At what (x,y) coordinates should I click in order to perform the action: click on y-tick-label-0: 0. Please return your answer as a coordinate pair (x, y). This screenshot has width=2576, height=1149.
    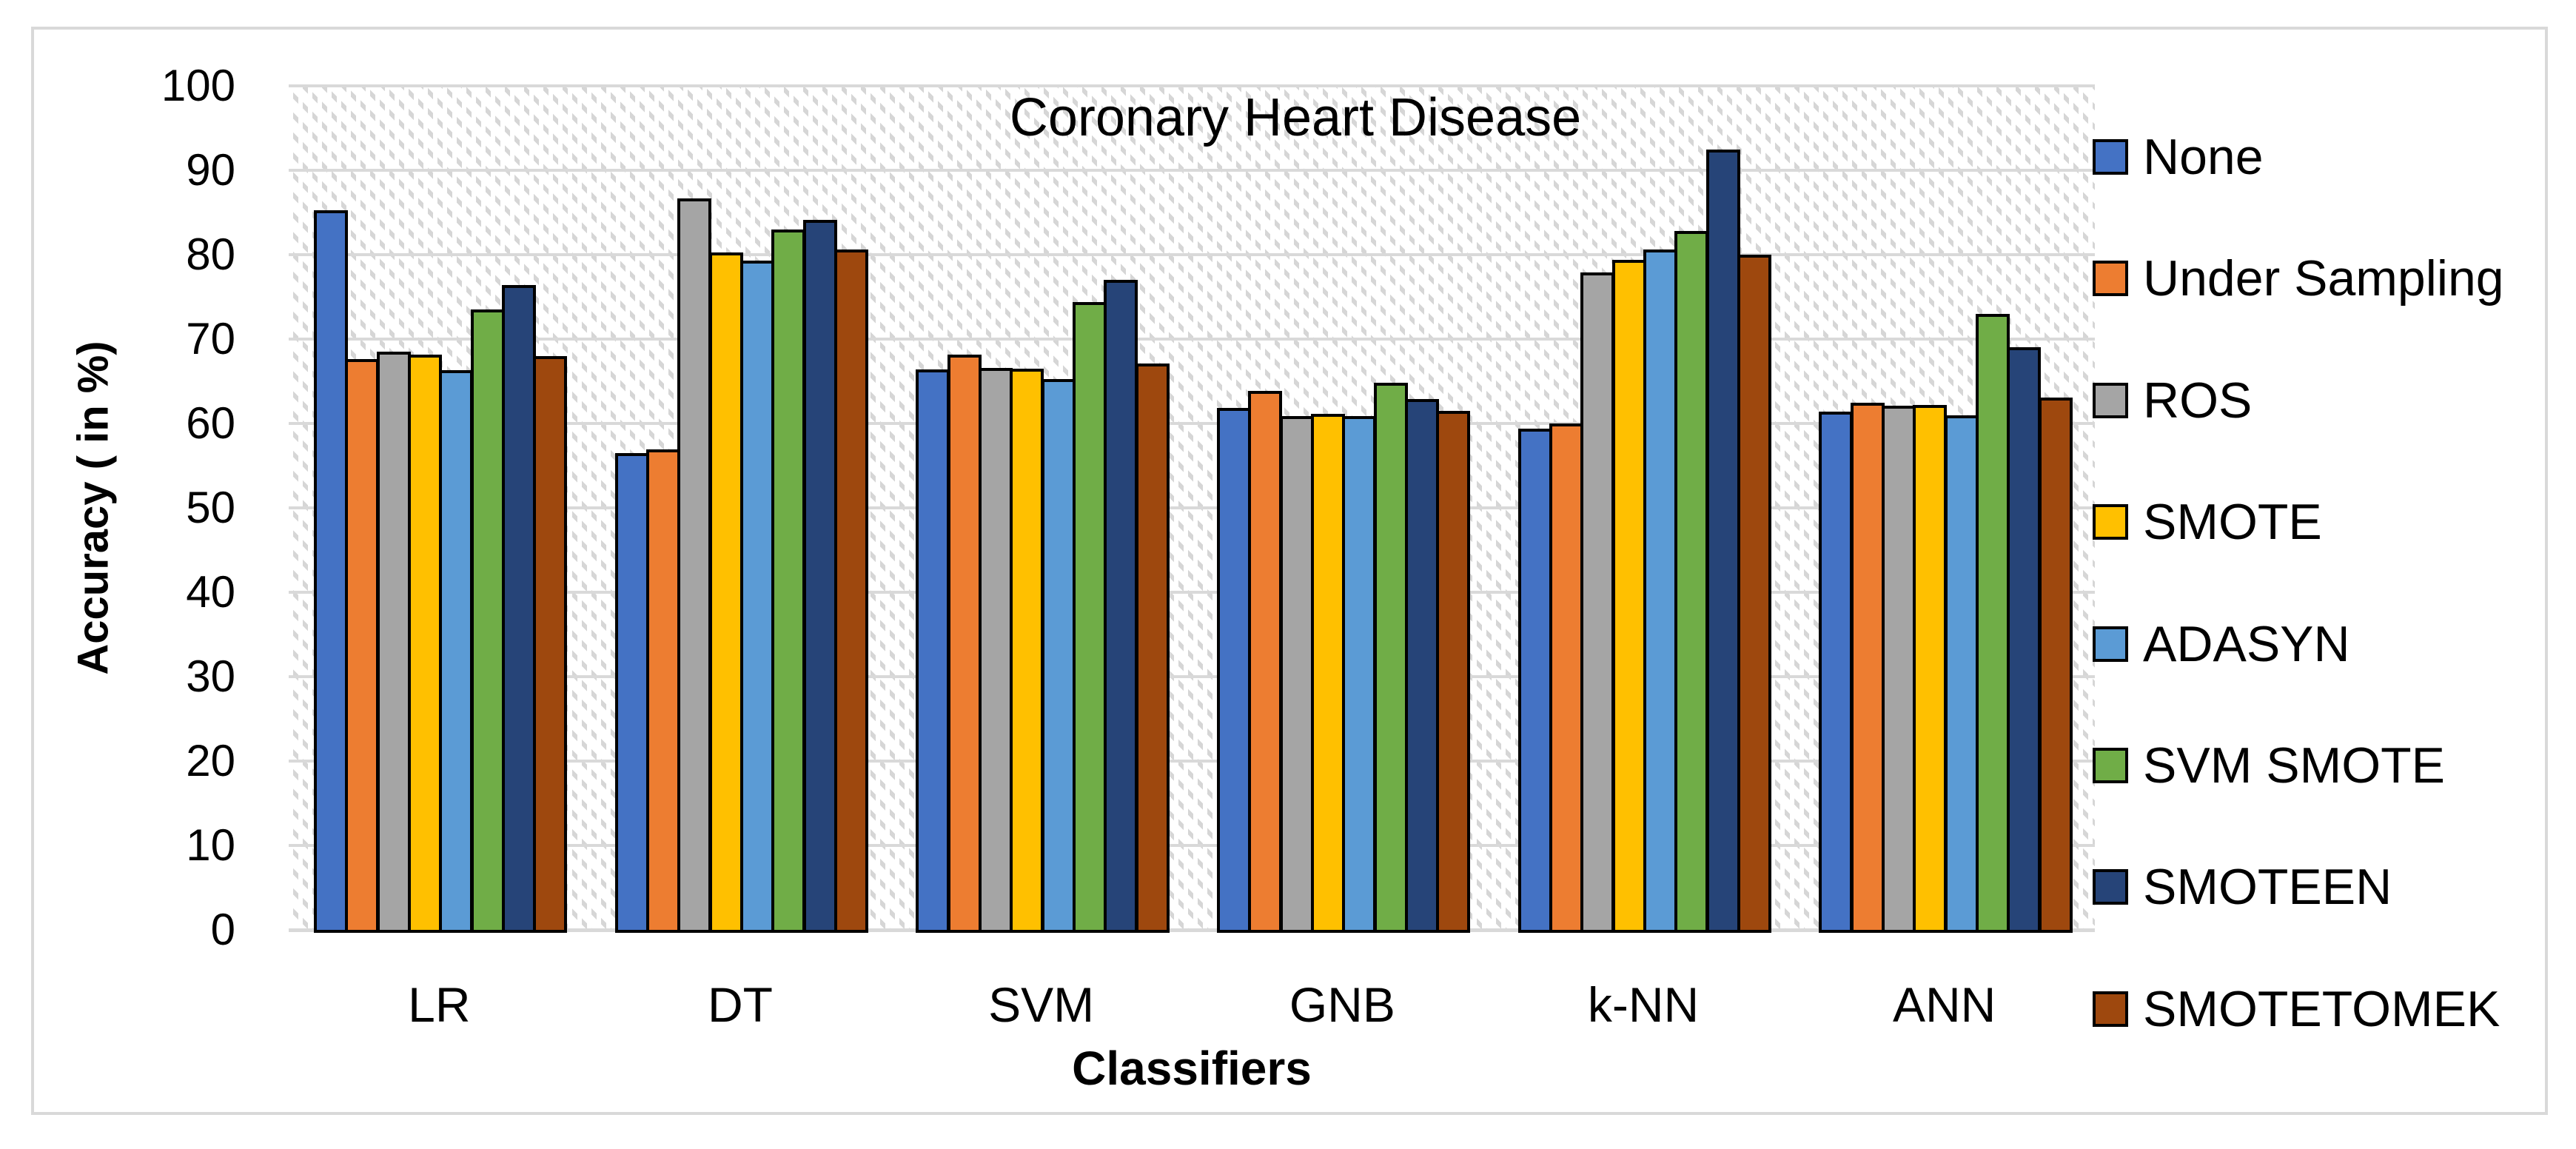
    Looking at the image, I should click on (222, 930).